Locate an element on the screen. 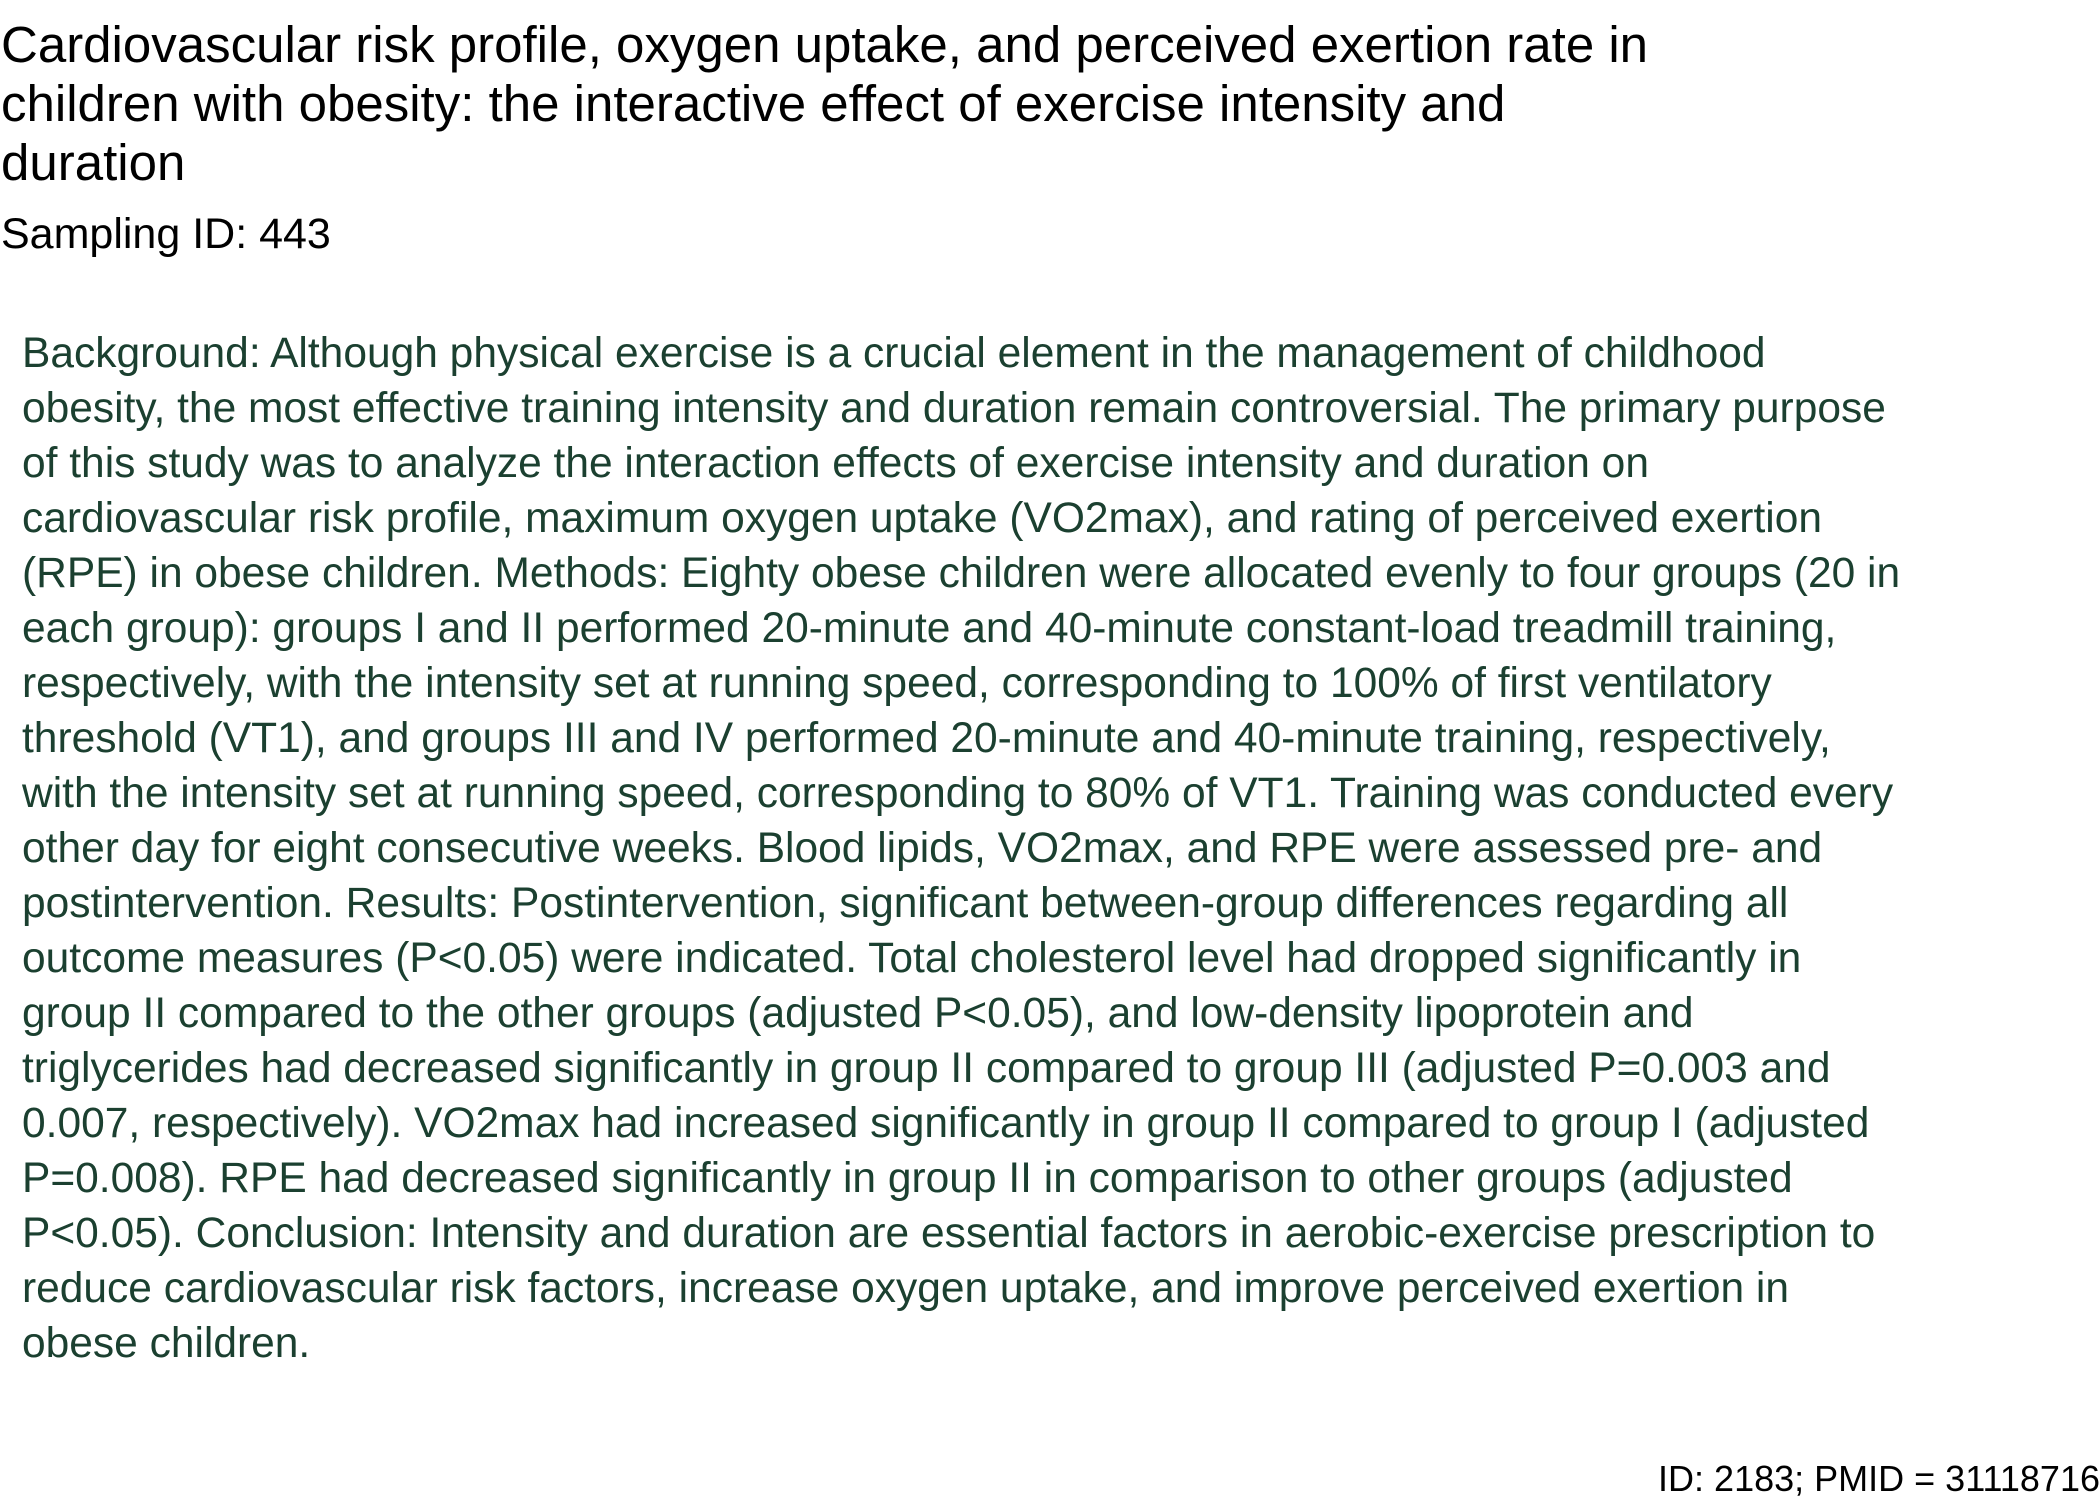 The height and width of the screenshot is (1501, 2100). sampling-id: Sampling ID: 443 is located at coordinates (166, 234).